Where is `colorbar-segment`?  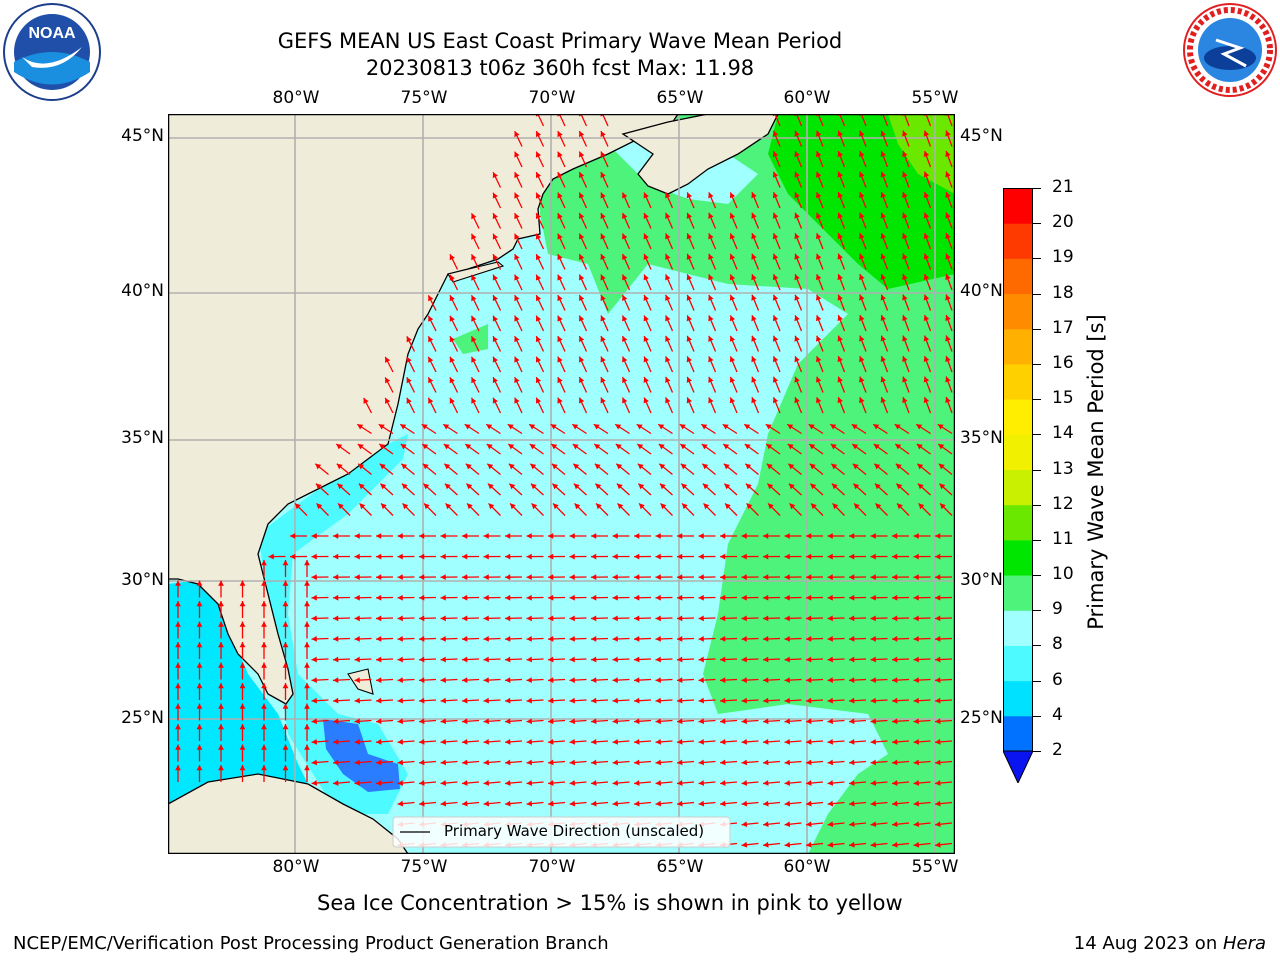
colorbar-segment is located at coordinates (1018, 452).